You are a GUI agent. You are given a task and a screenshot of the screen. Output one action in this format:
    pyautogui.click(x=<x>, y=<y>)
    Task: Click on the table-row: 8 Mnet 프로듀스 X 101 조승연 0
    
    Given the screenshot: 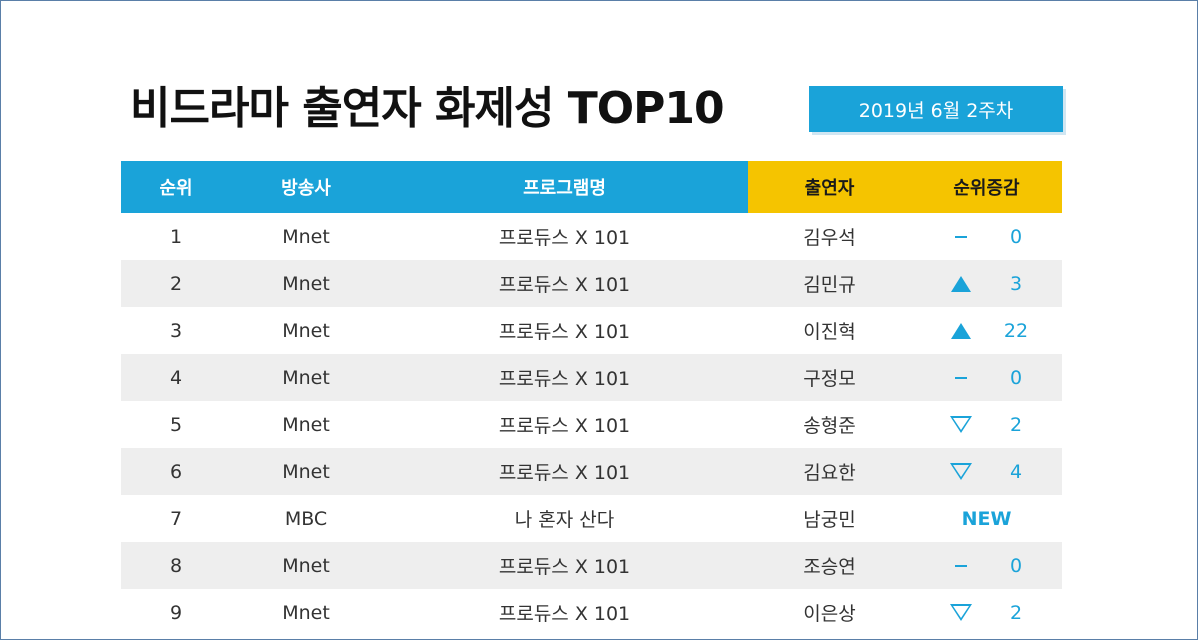 What is the action you would take?
    pyautogui.click(x=591, y=565)
    